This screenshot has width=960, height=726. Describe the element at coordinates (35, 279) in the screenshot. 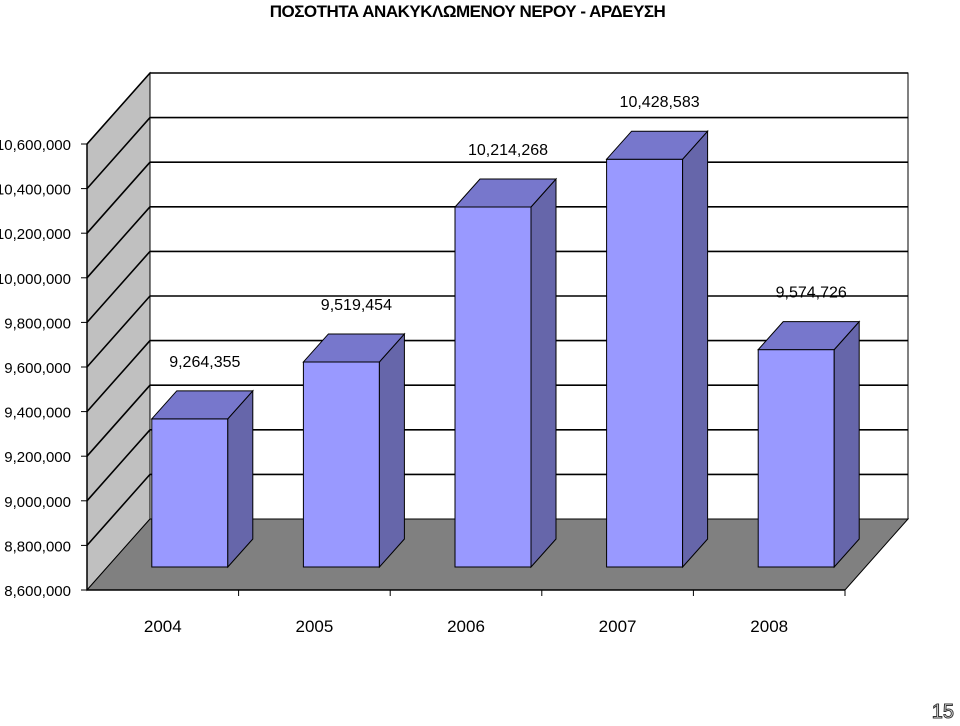

I see `y-tick-label: 10,000,000` at that location.